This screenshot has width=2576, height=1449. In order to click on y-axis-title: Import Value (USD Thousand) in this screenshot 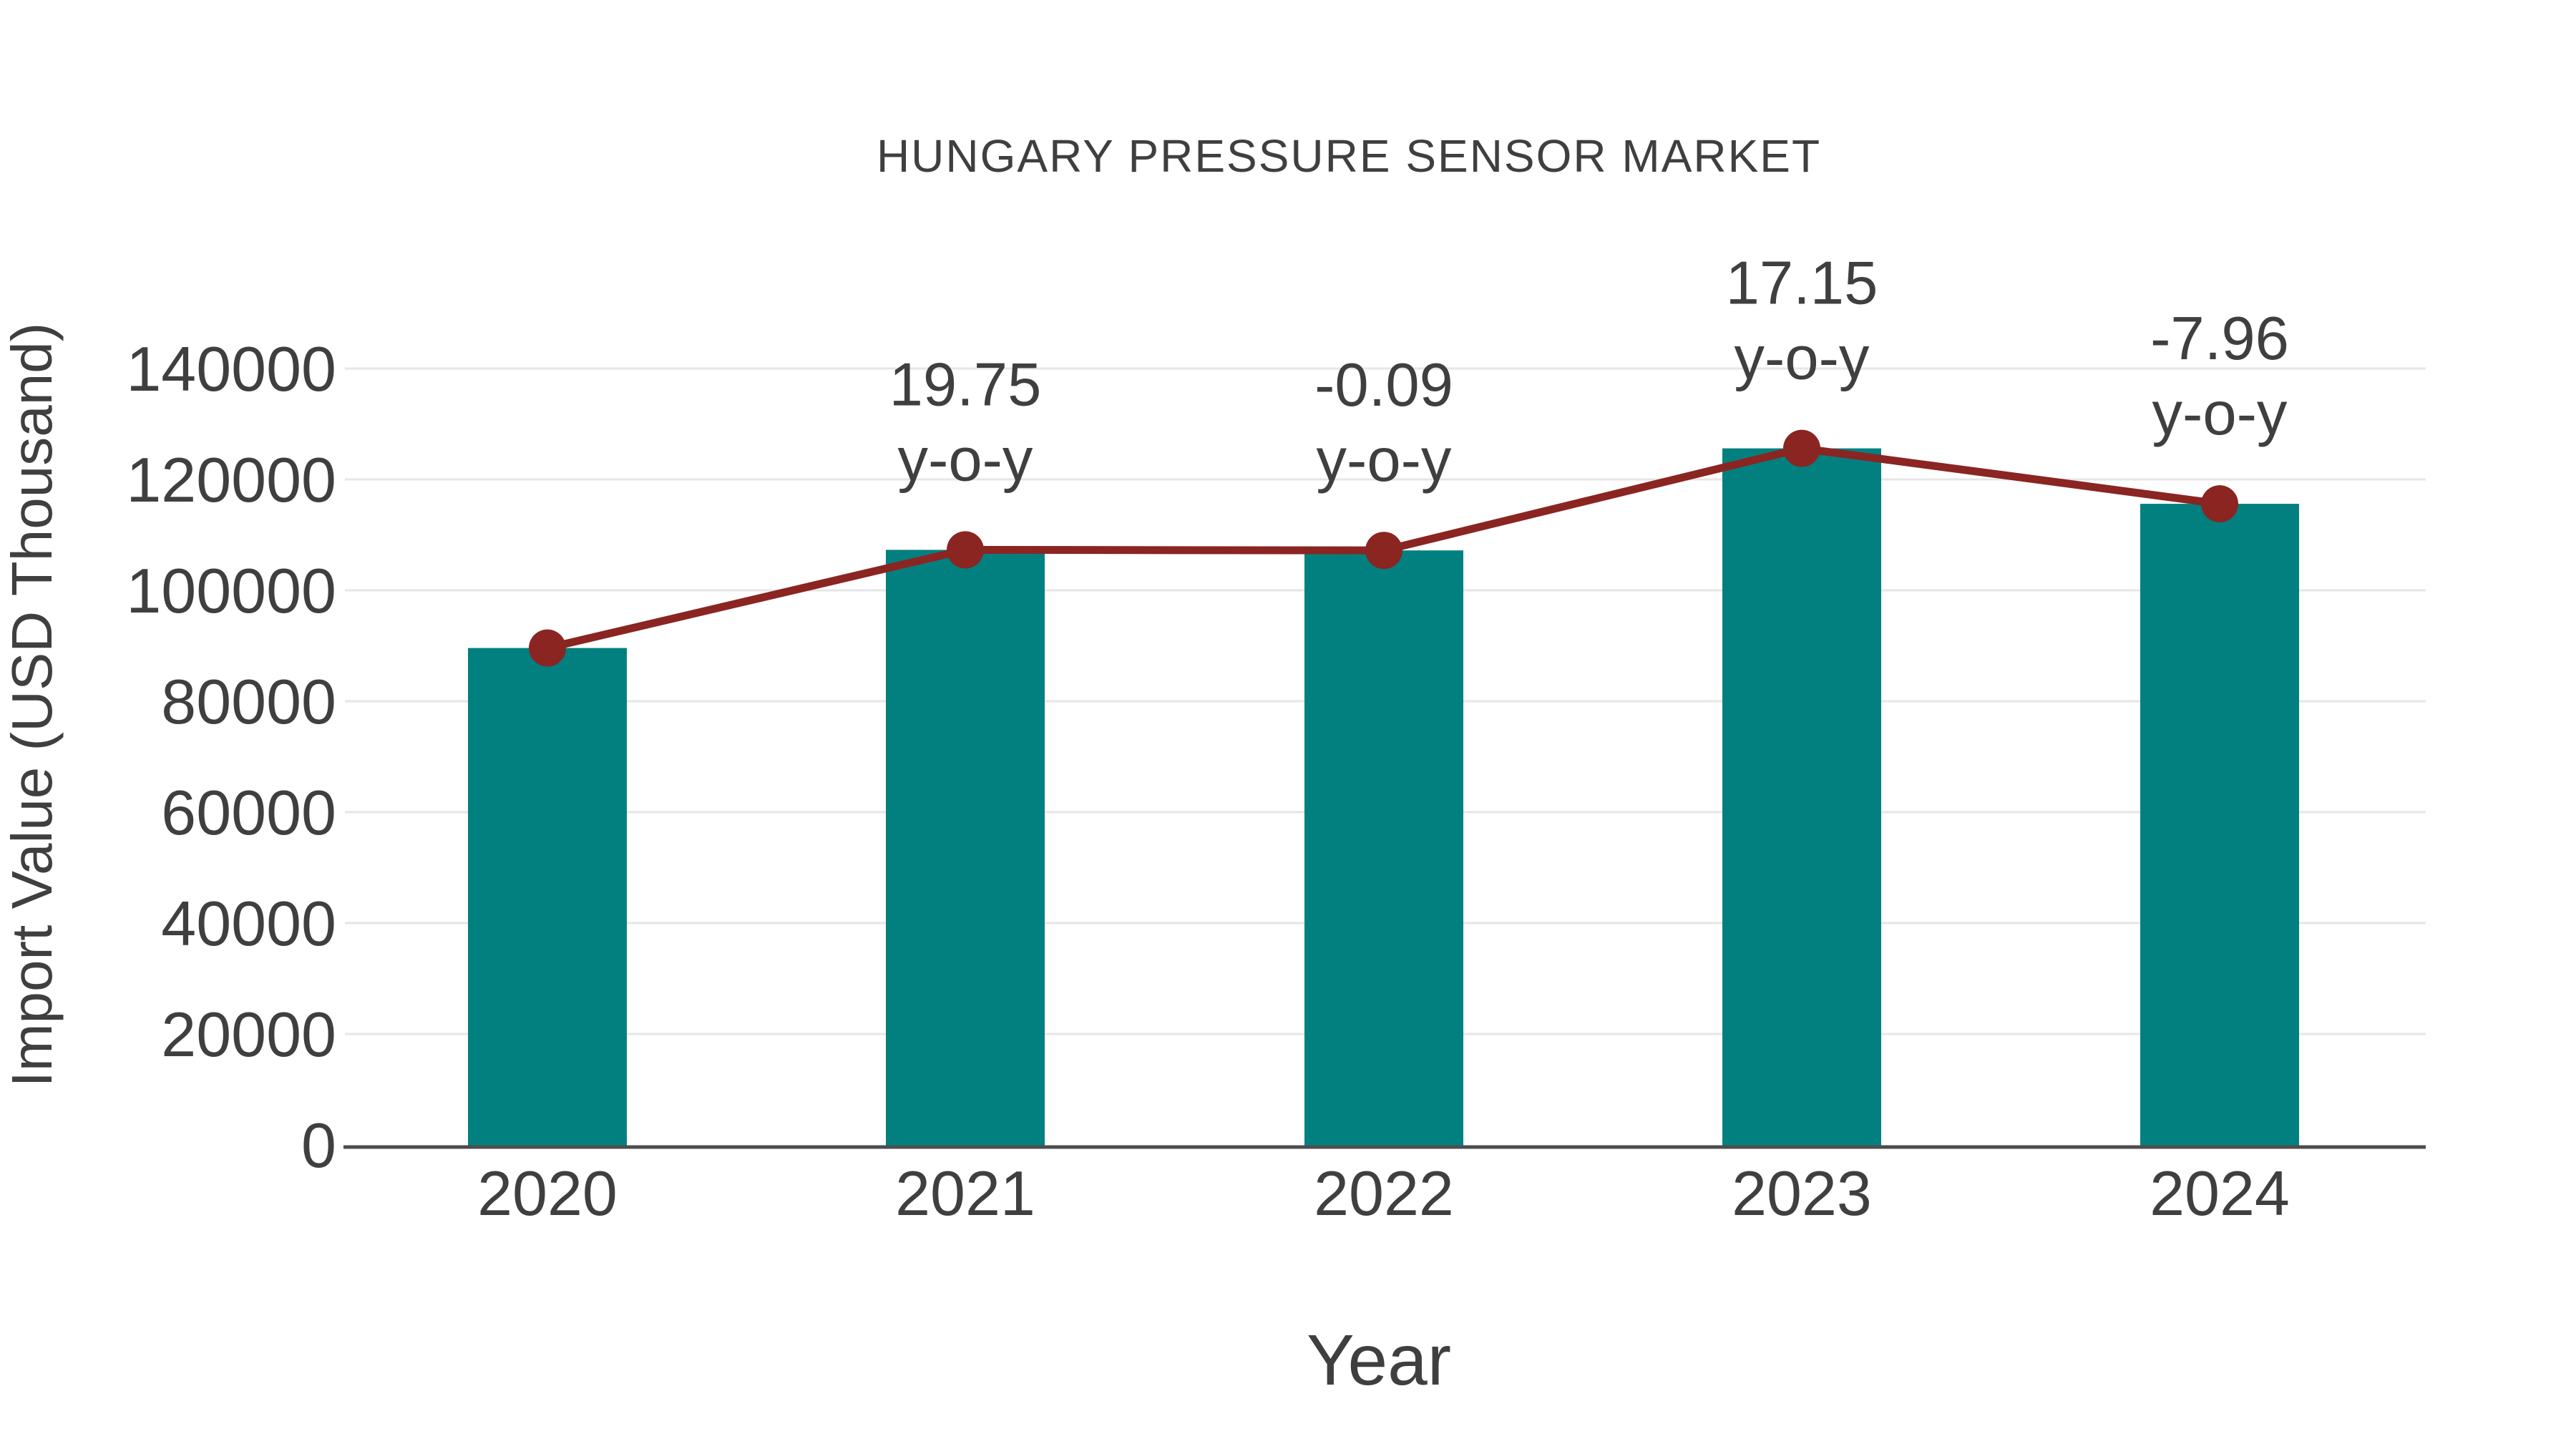, I will do `click(32, 705)`.